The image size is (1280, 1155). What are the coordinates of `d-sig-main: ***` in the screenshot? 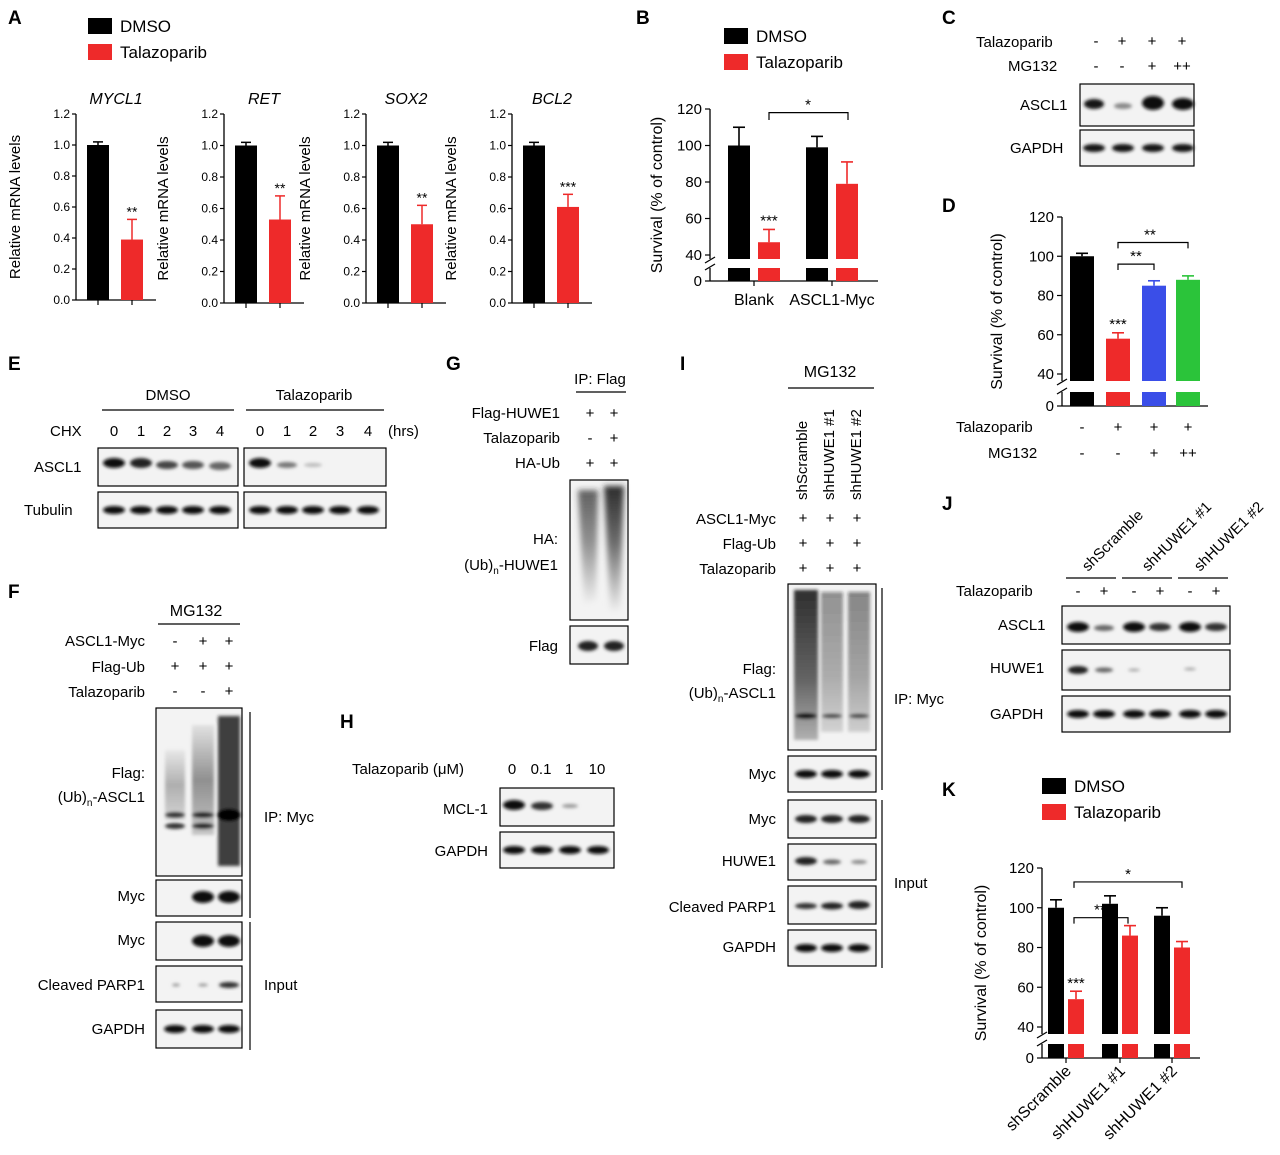 It's located at (1118, 324).